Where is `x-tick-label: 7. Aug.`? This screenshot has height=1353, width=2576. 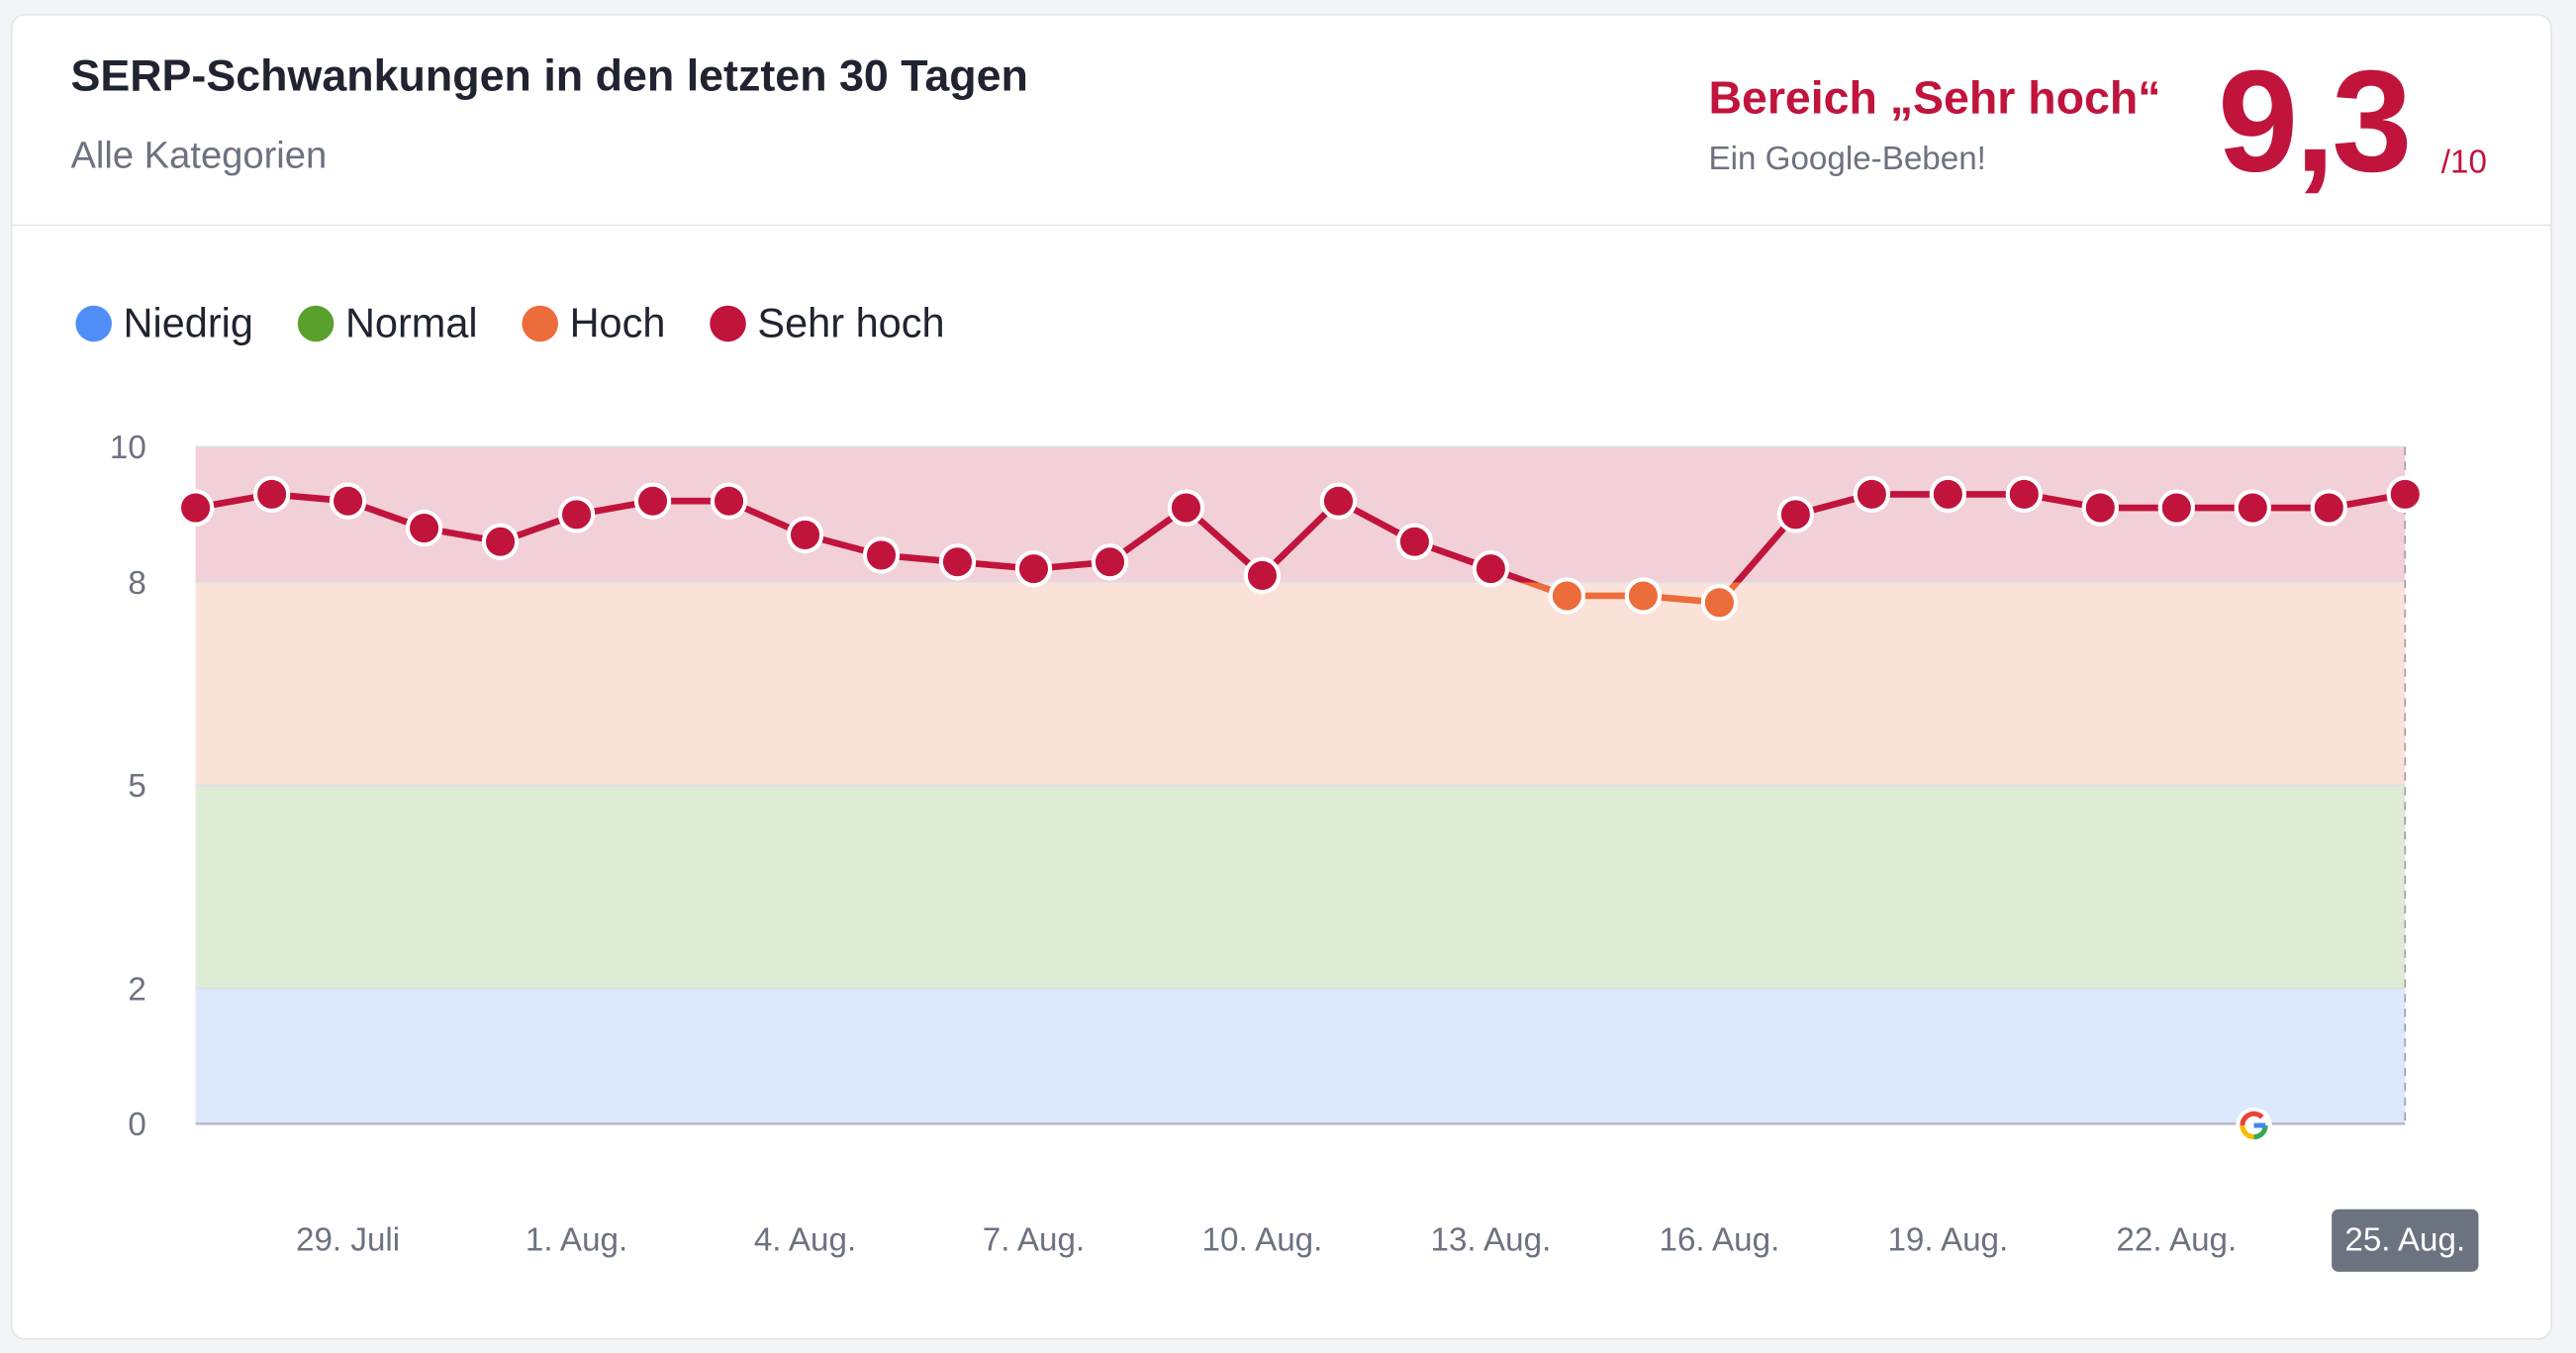
x-tick-label: 7. Aug. is located at coordinates (1034, 1239).